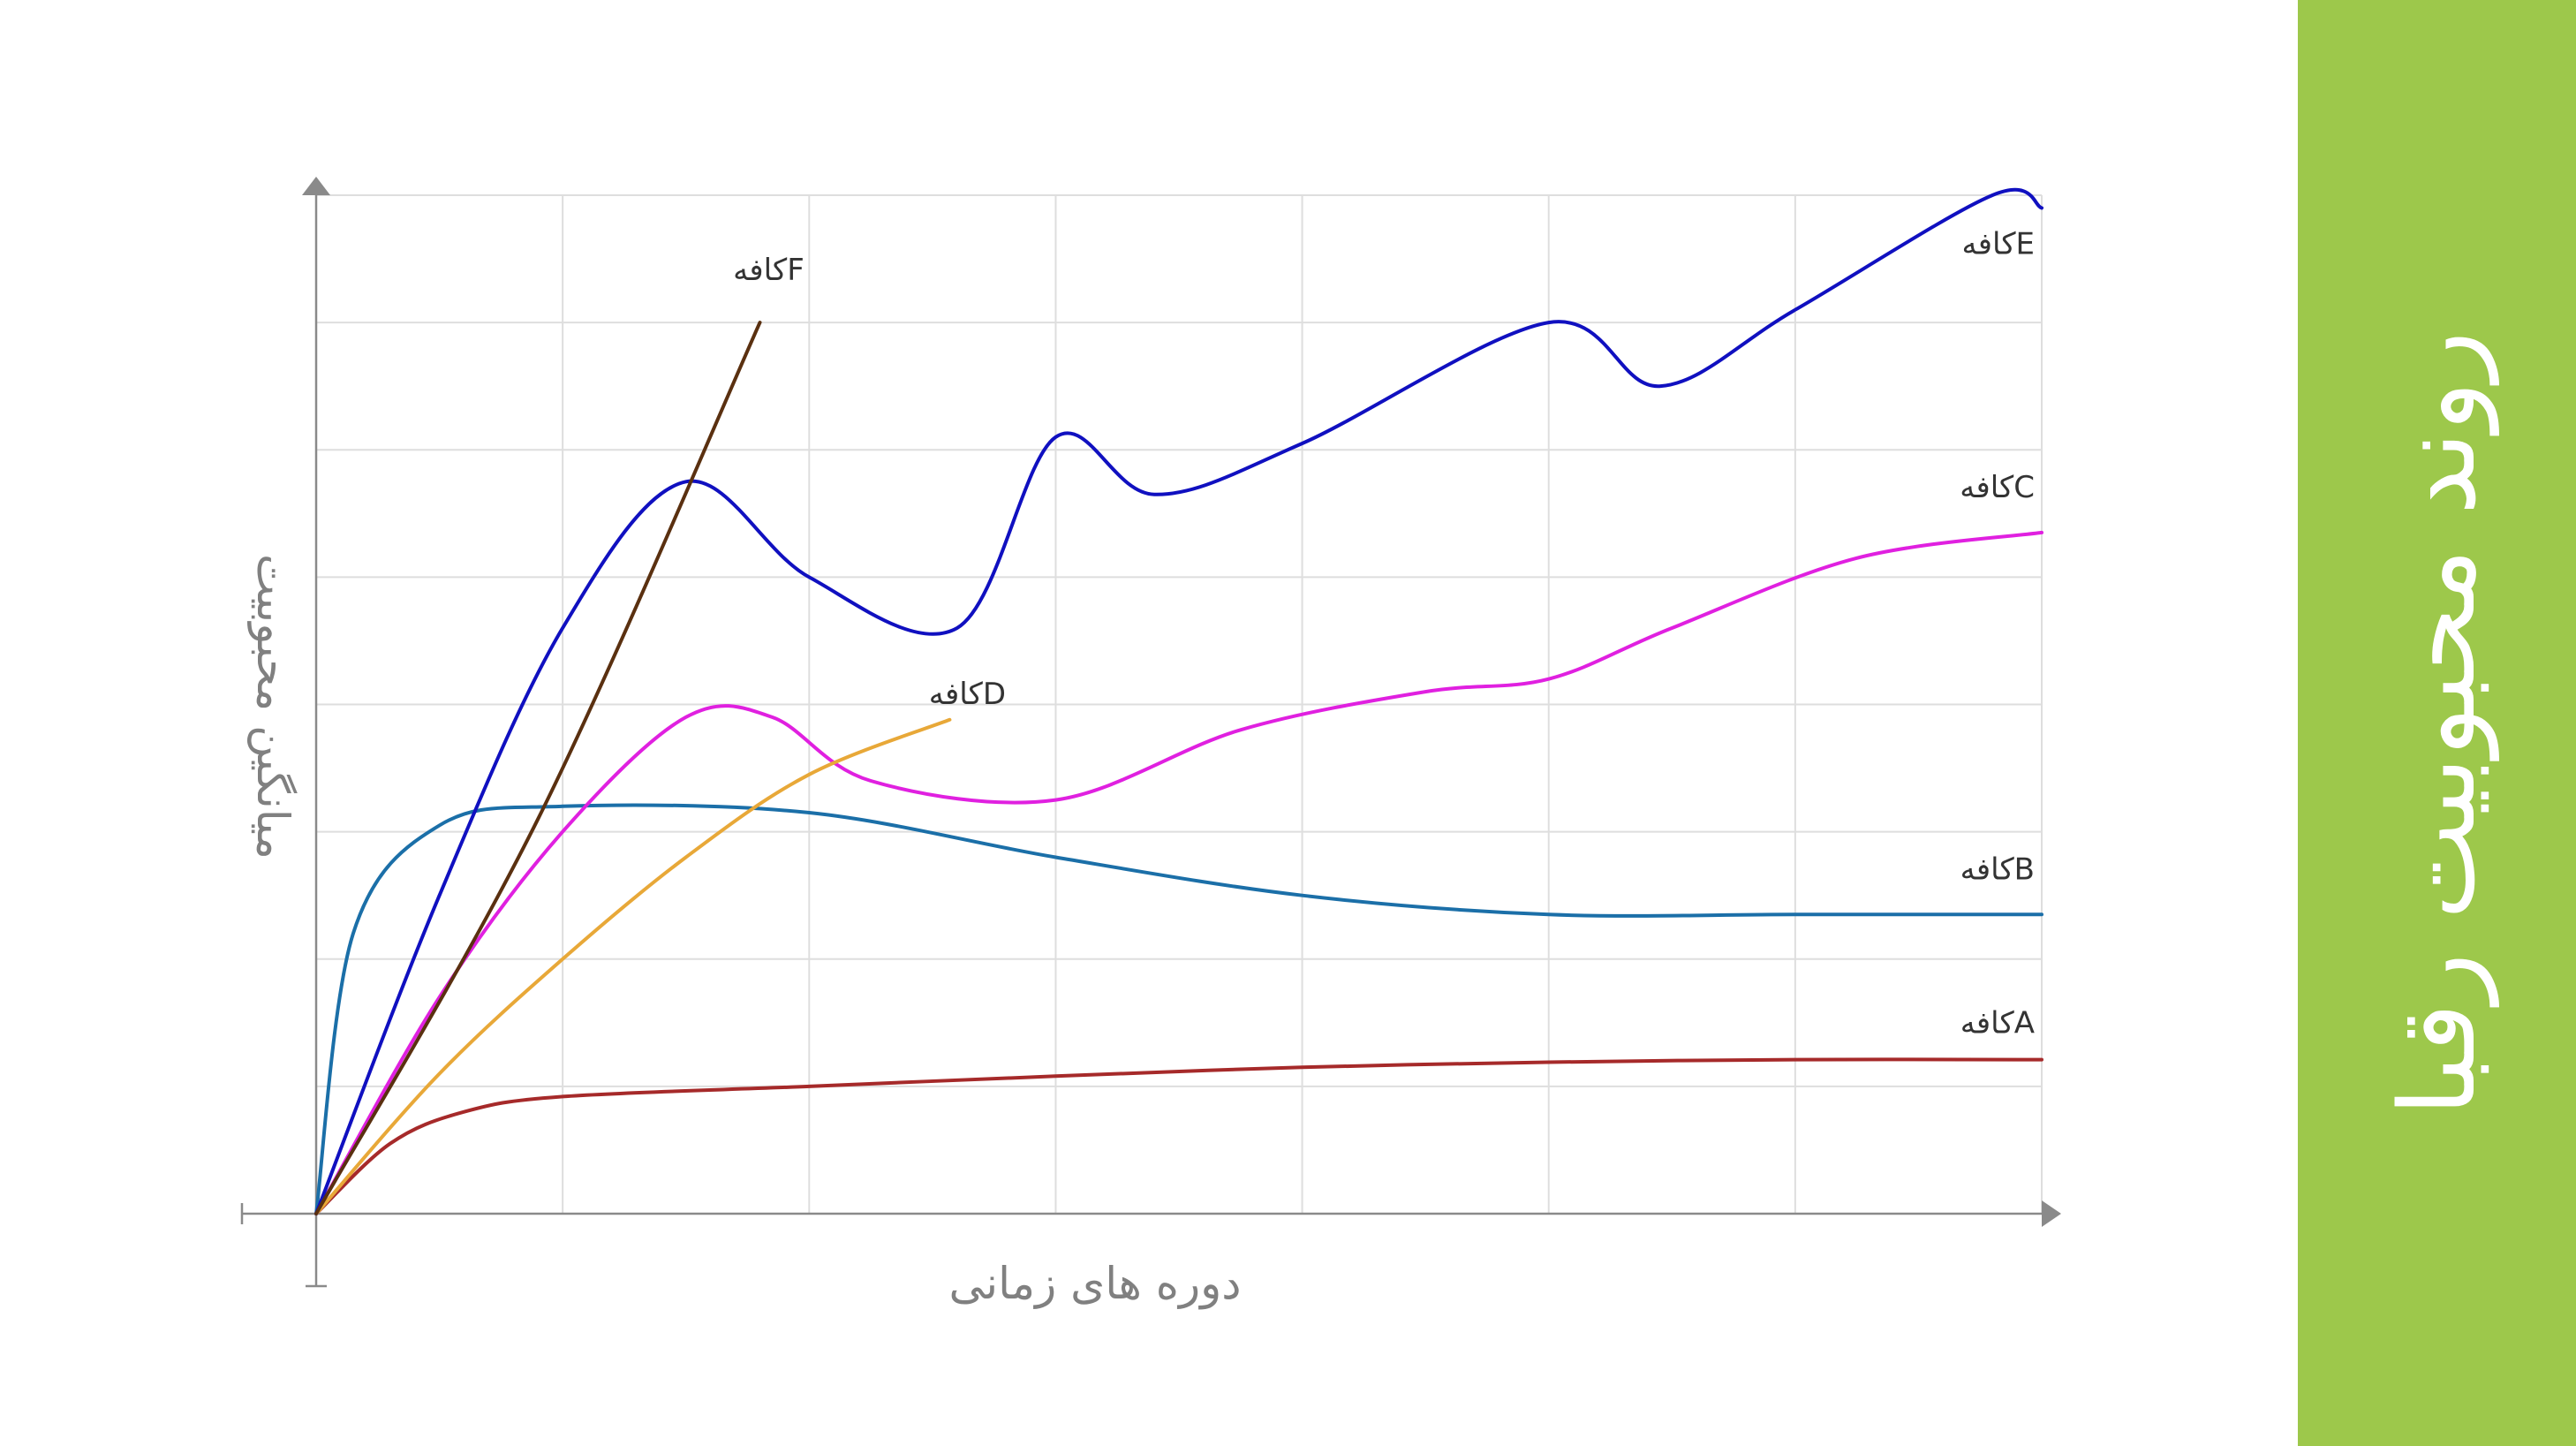 This screenshot has width=2576, height=1446. What do you see at coordinates (316, 186) in the screenshot?
I see `y-axis-arrow` at bounding box center [316, 186].